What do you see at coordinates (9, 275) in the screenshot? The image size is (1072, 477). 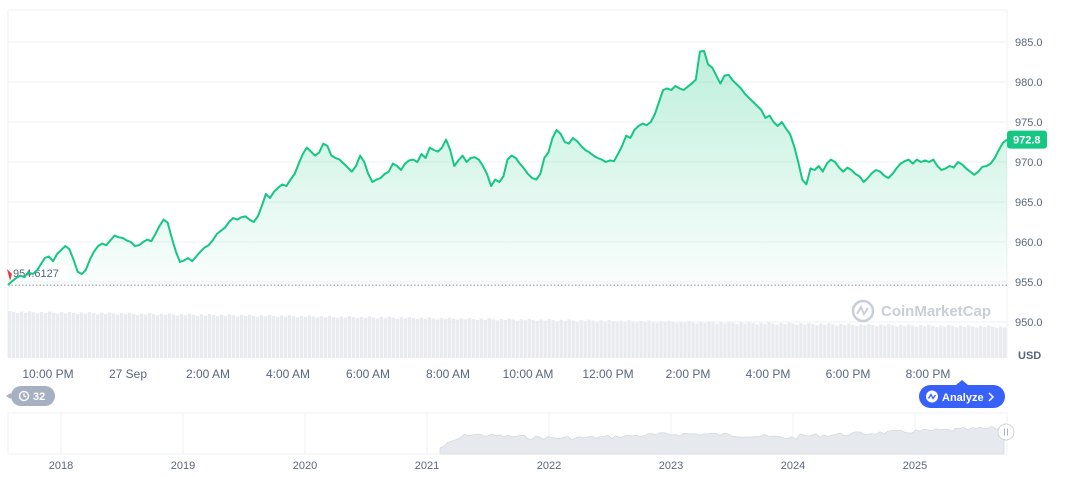 I see `reference-marker-icon` at bounding box center [9, 275].